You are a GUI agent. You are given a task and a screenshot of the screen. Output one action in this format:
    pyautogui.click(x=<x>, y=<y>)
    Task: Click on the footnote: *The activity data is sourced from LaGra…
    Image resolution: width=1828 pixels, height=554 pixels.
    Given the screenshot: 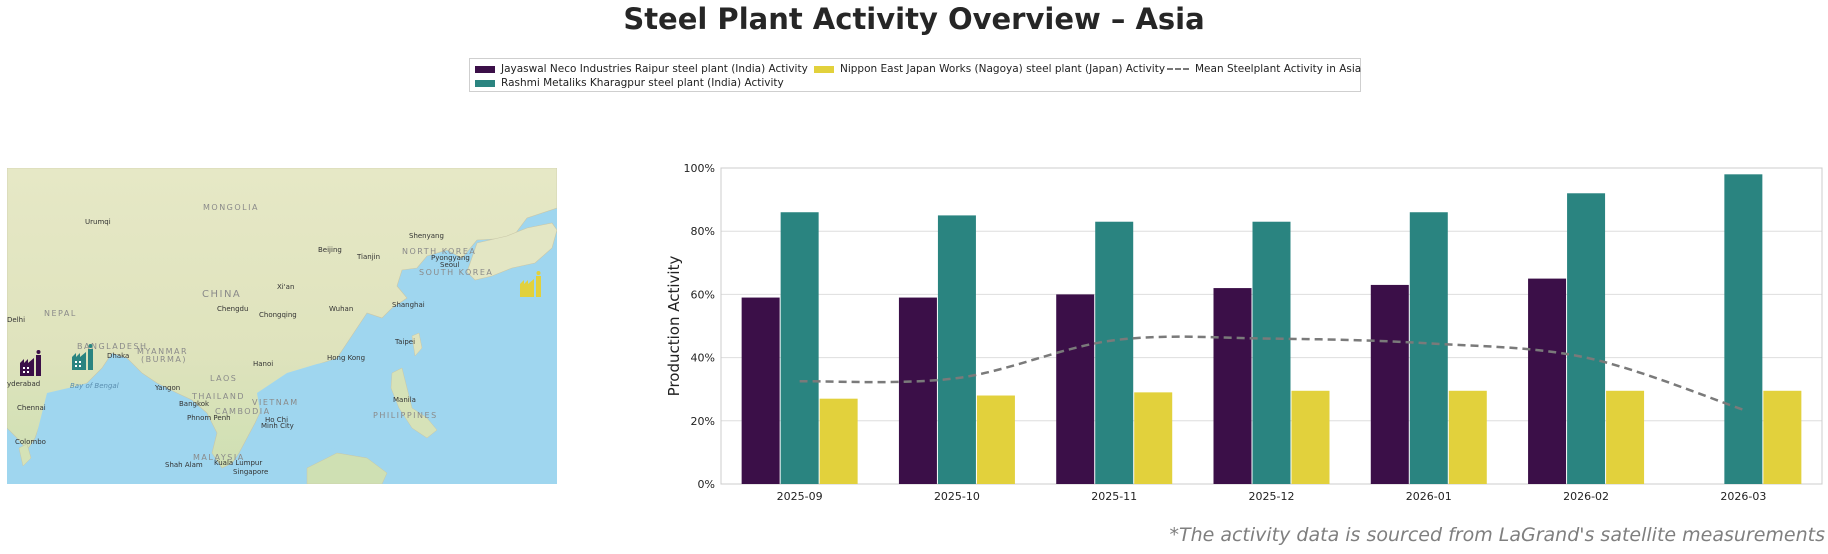 What is the action you would take?
    pyautogui.click(x=1497, y=535)
    